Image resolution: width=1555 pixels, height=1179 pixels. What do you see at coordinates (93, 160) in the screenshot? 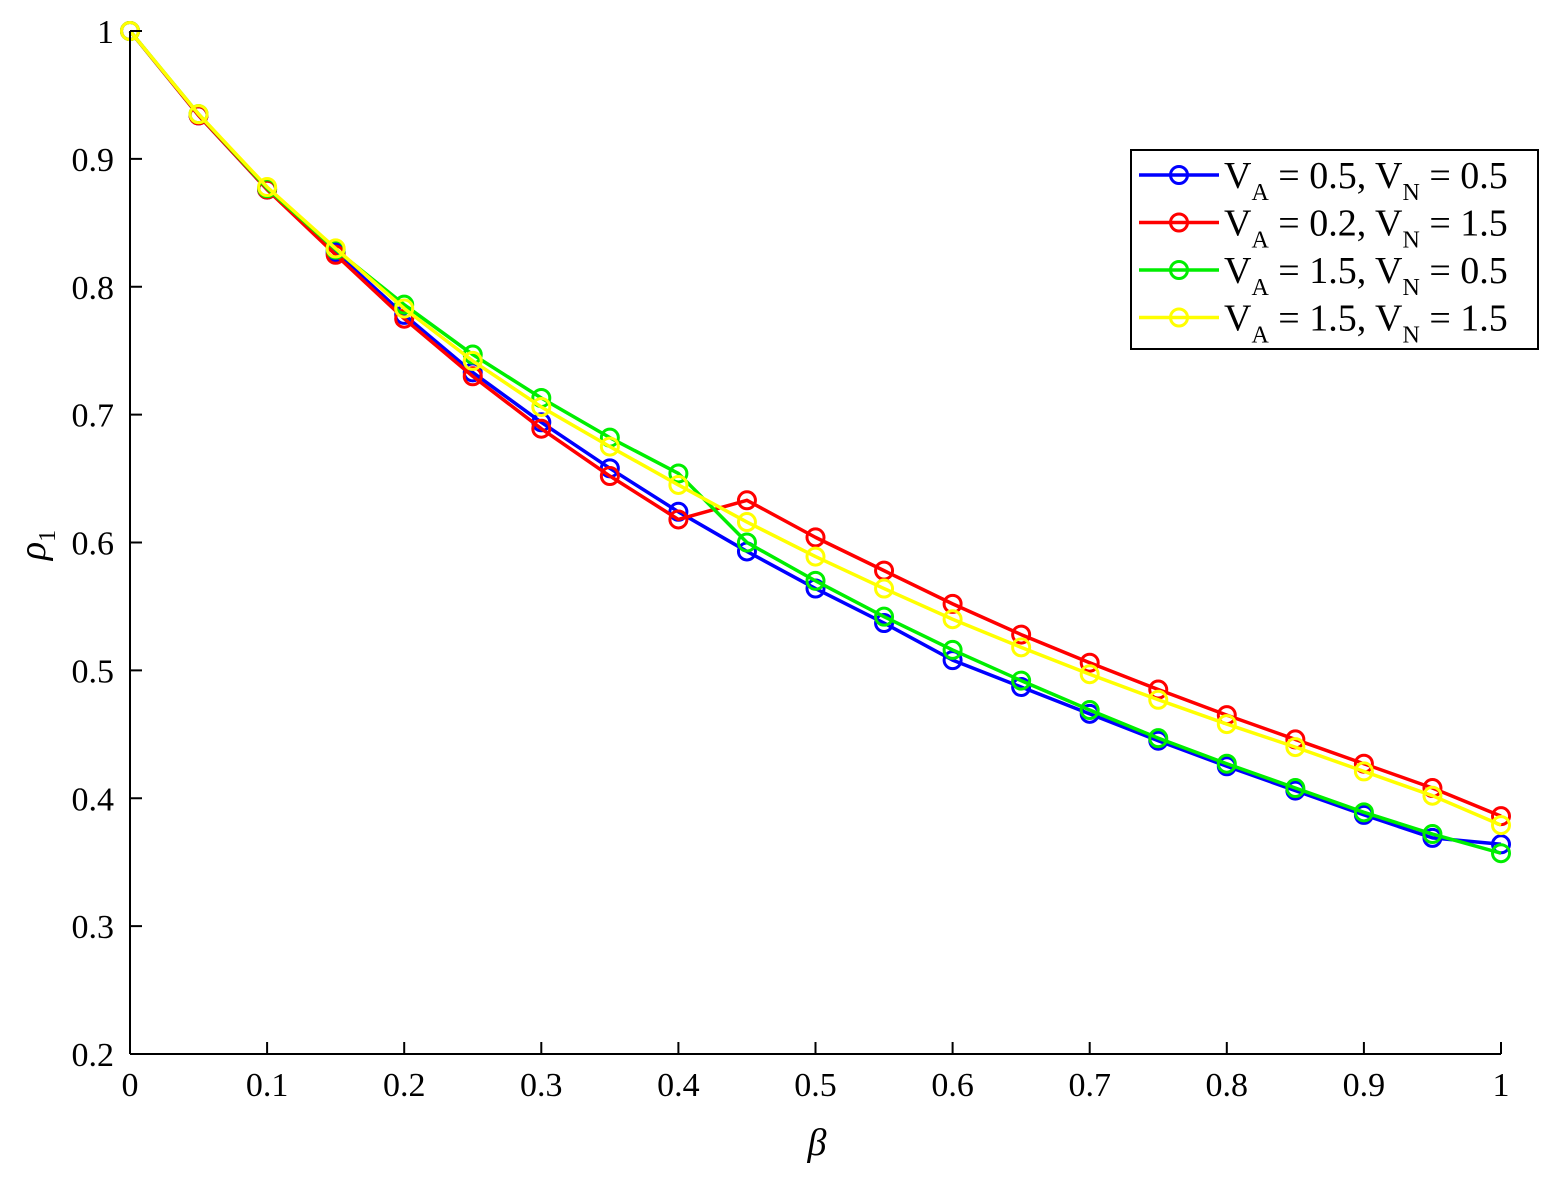
I see `y-tick-label: 0.9` at bounding box center [93, 160].